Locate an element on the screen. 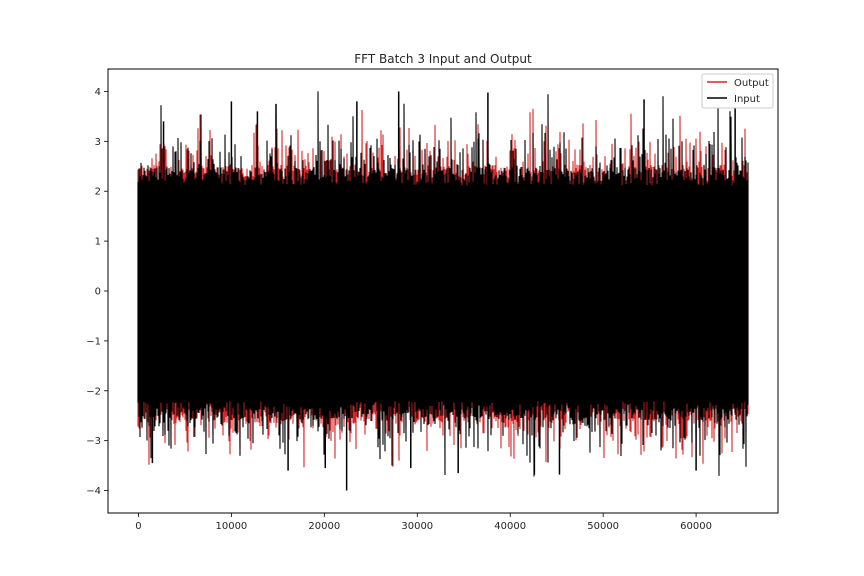 The image size is (864, 576). legend-input-label: Input is located at coordinates (747, 99).